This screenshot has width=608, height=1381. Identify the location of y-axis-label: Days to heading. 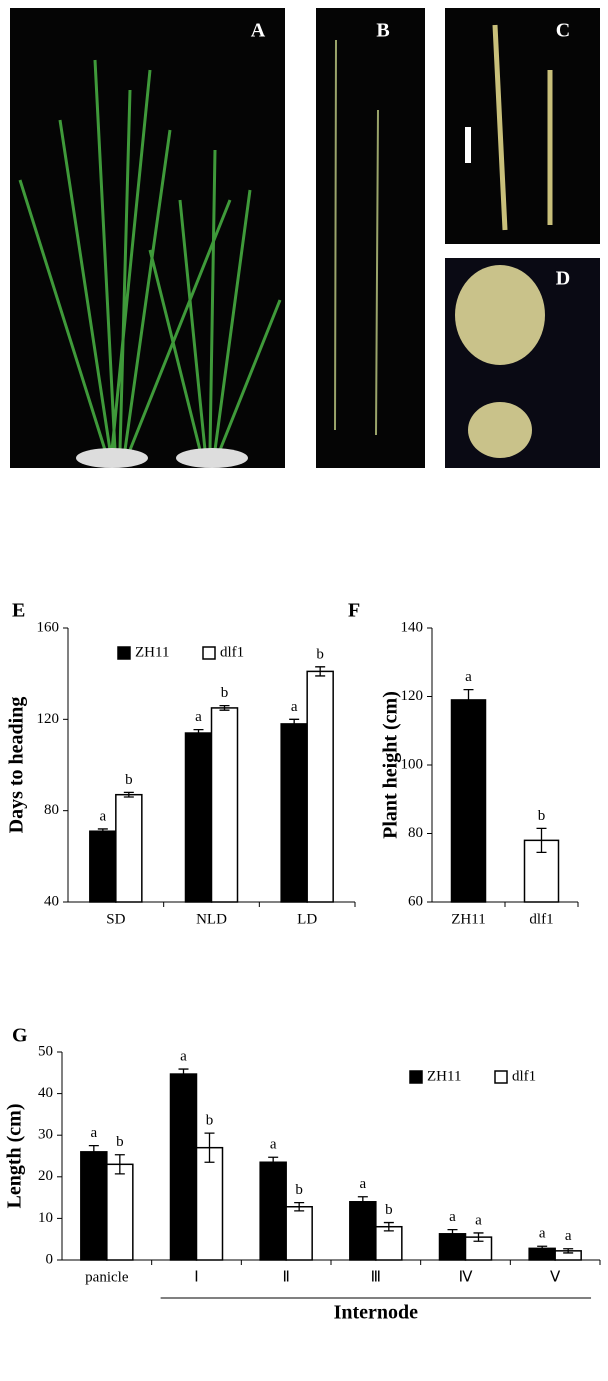
(17, 765).